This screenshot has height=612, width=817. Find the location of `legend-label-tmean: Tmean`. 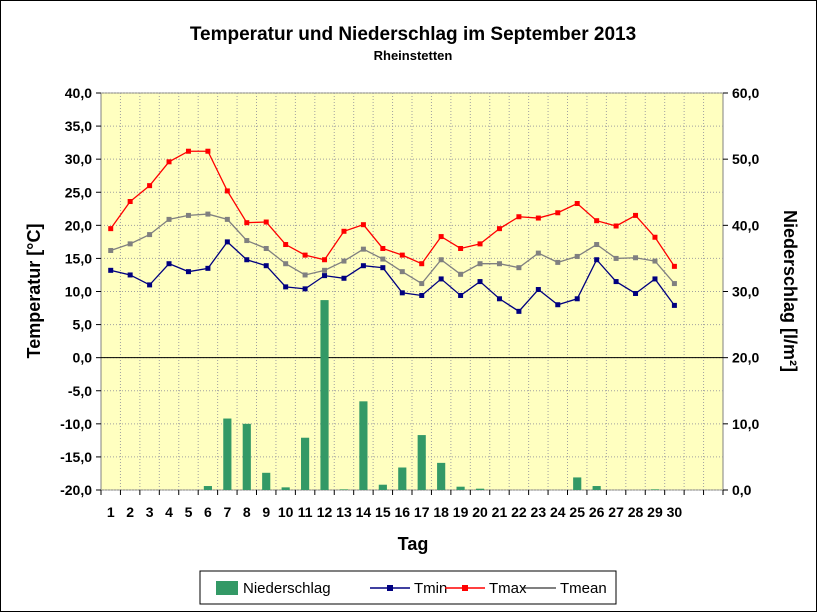

legend-label-tmean: Tmean is located at coordinates (583, 588).